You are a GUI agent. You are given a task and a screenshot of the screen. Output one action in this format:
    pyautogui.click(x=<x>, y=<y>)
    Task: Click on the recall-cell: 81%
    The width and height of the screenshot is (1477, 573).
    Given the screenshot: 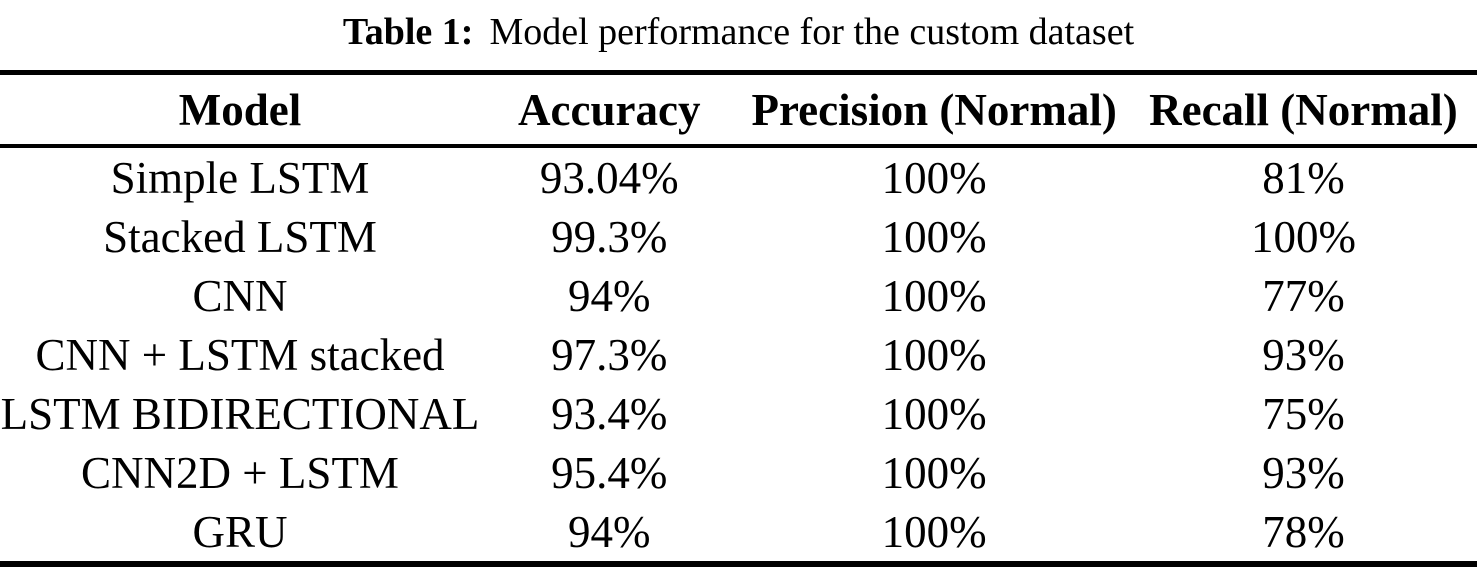 What is the action you would take?
    pyautogui.click(x=1303, y=177)
    